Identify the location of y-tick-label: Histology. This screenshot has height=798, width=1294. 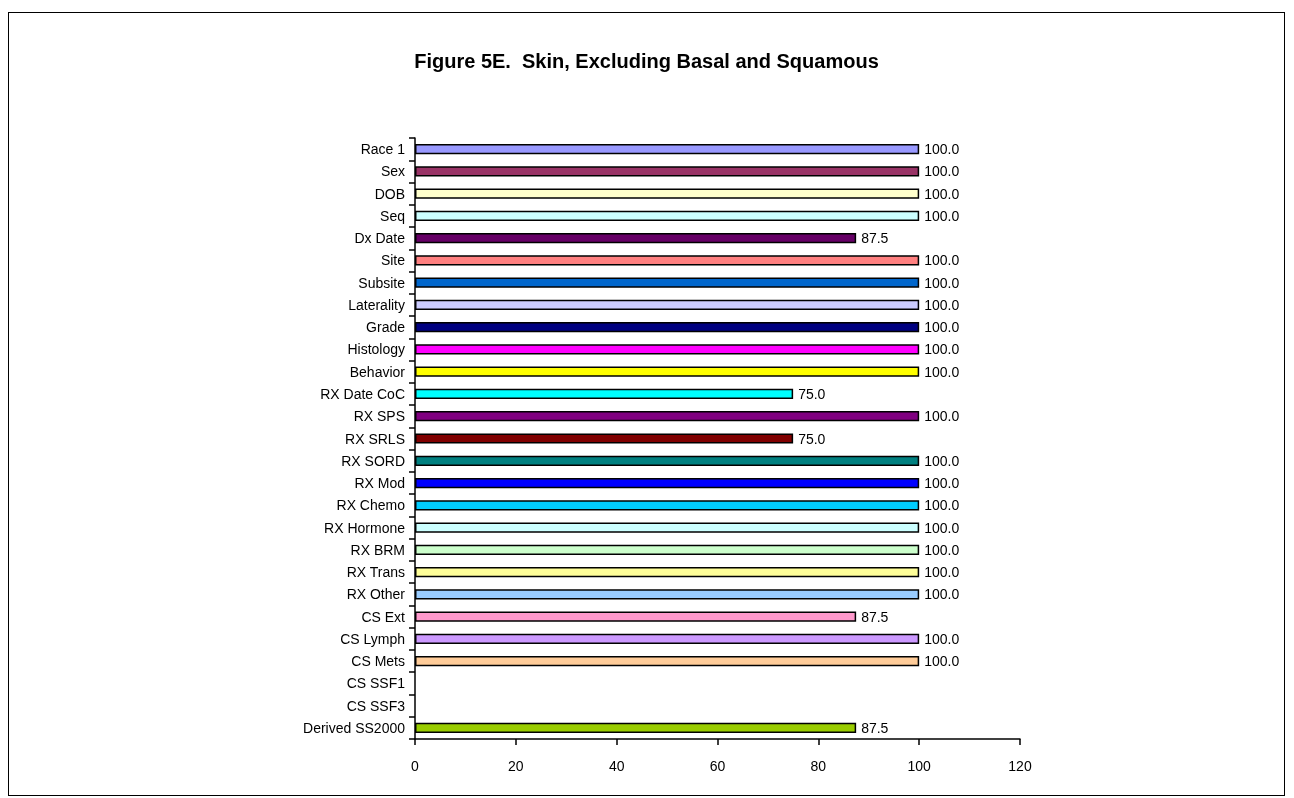
(376, 349).